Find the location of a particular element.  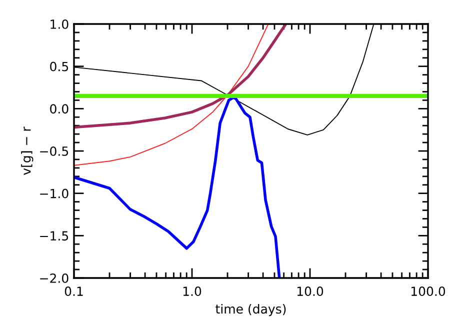

y-tick-label: −1.0 is located at coordinates (54, 193).